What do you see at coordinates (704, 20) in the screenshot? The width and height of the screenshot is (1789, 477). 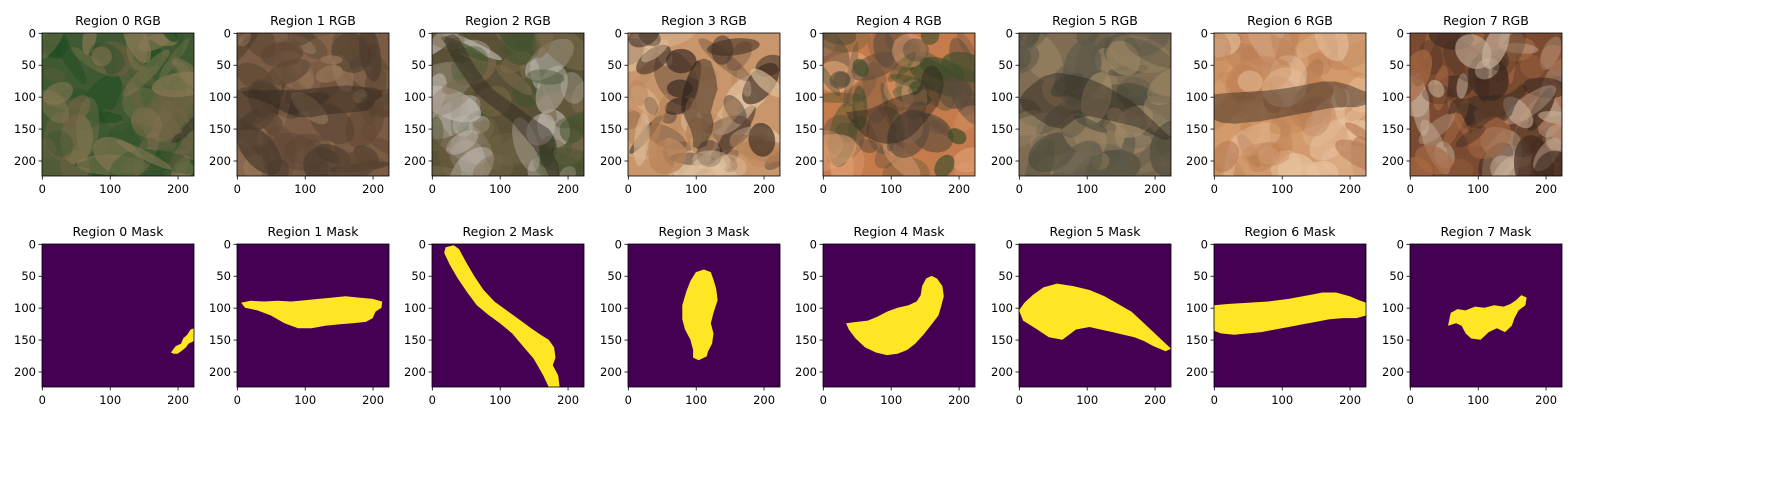 I see `panel-title: Region 3 RGB` at bounding box center [704, 20].